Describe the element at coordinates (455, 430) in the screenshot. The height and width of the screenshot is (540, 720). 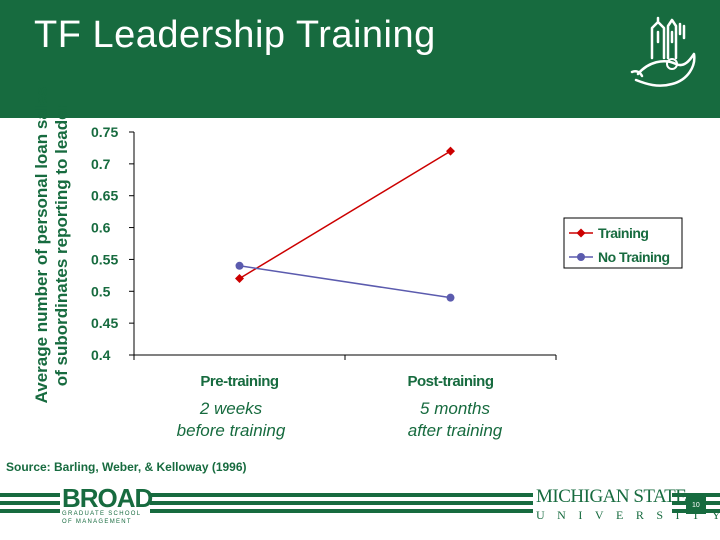
I see `post-note-line-2: after training` at that location.